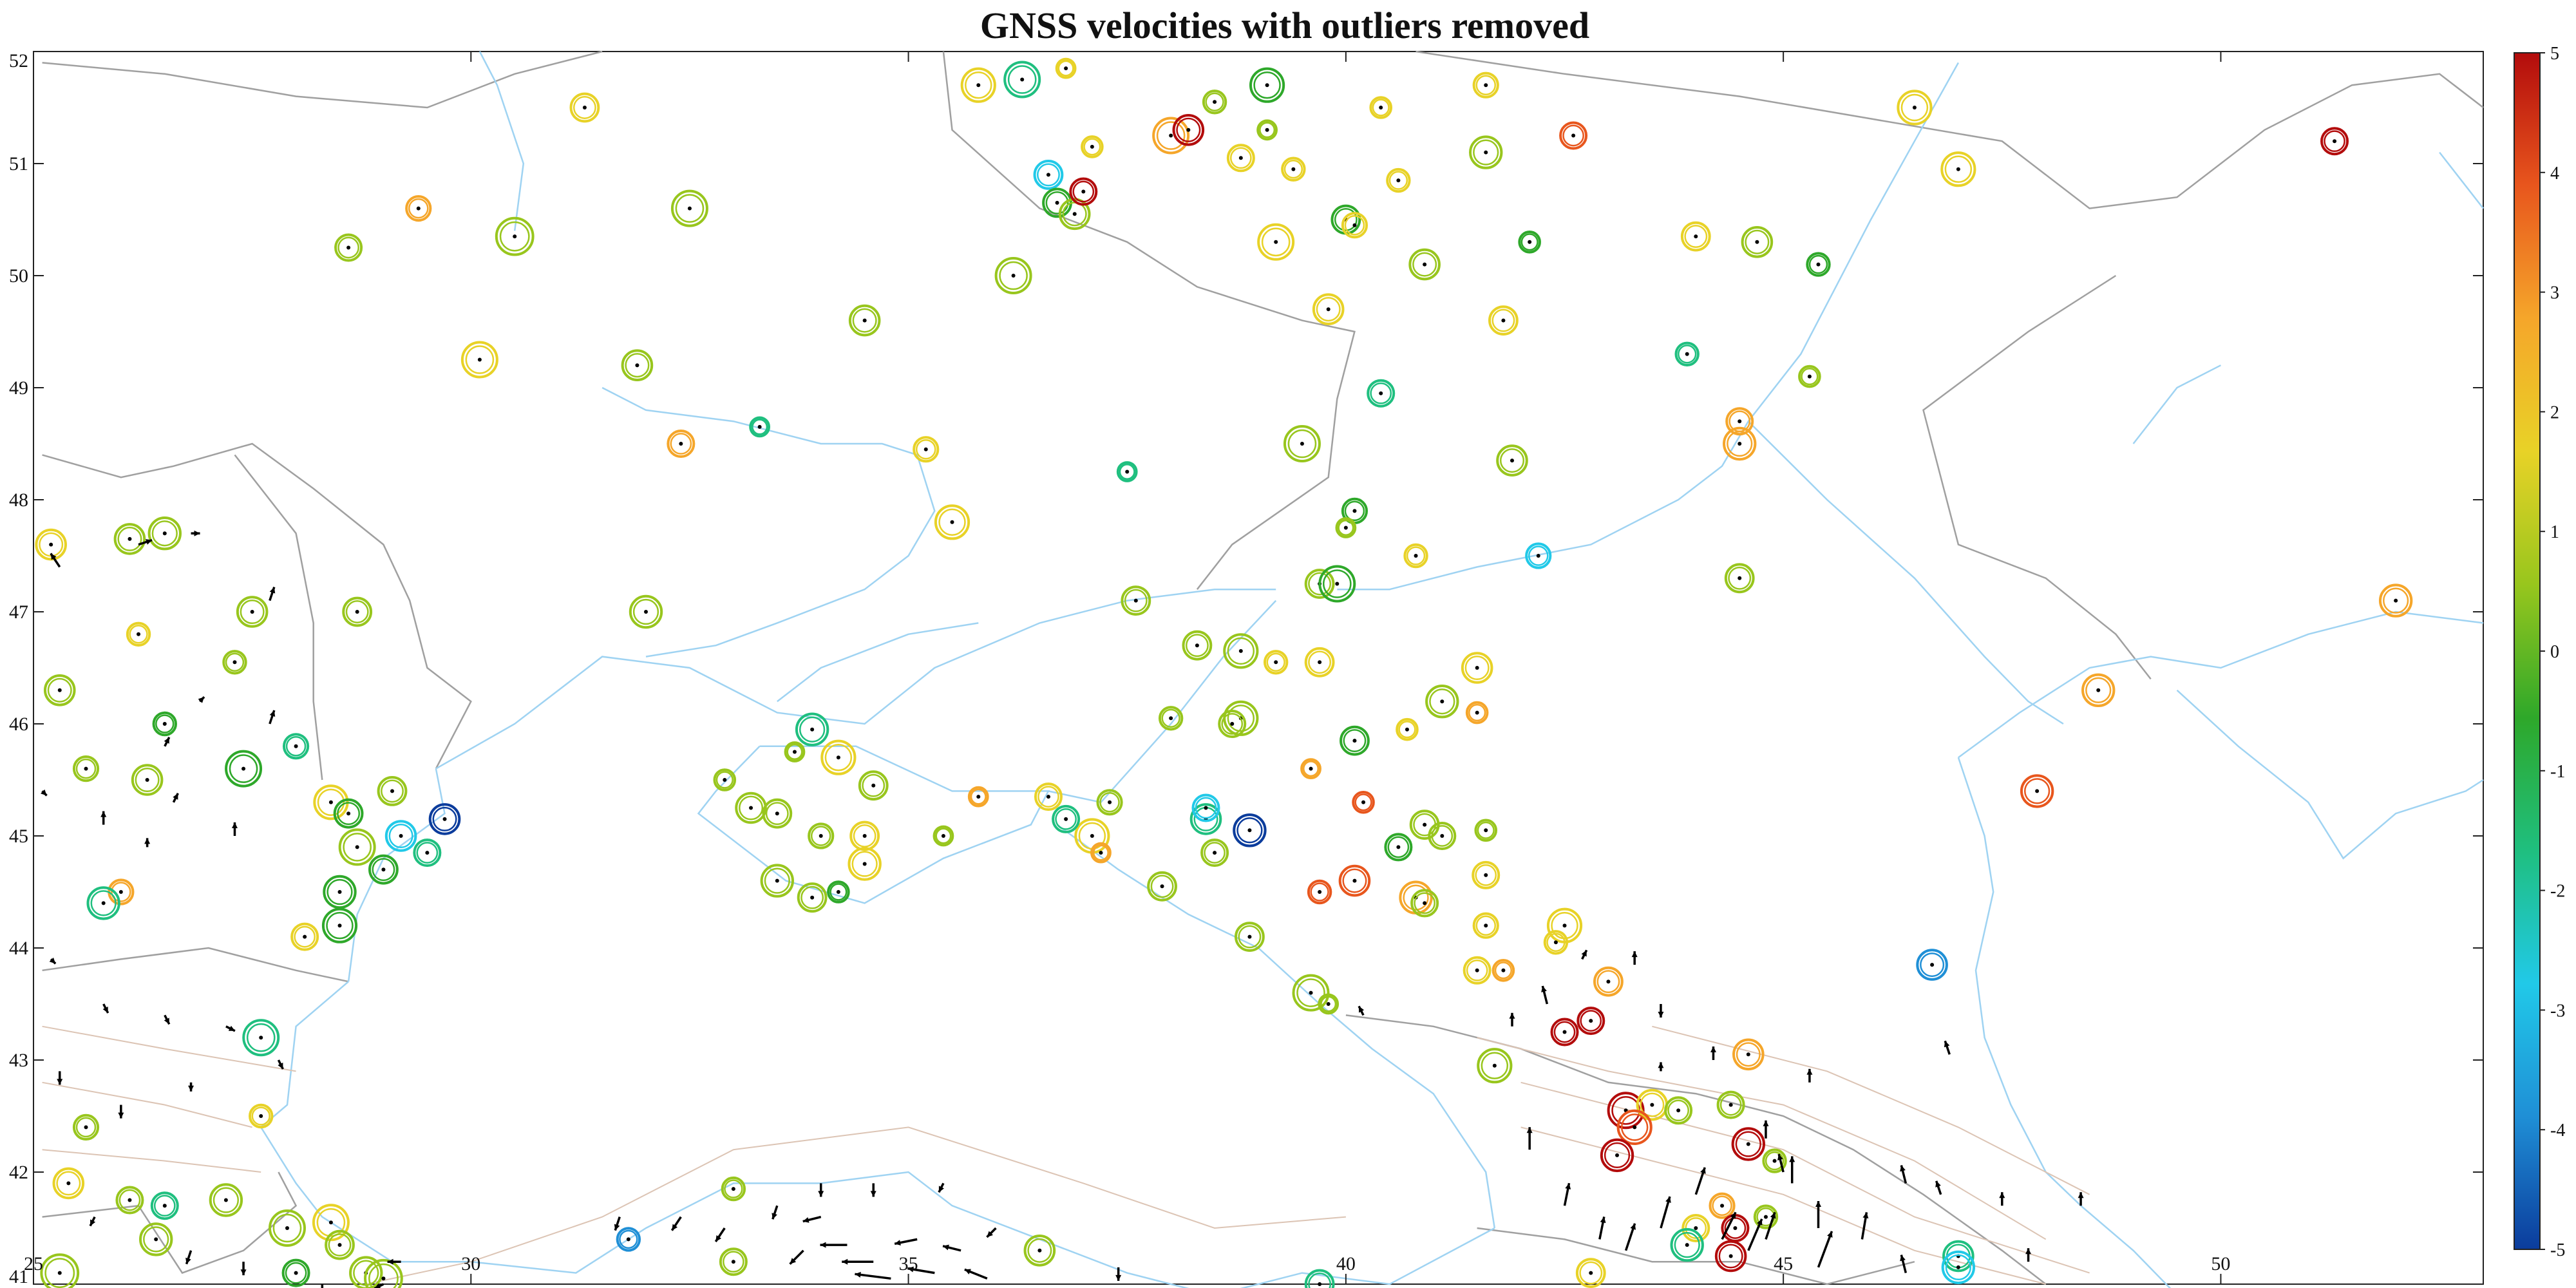 This screenshot has height=1288, width=2576. Describe the element at coordinates (909, 1263) in the screenshot. I see `x-tick-label: 35` at that location.